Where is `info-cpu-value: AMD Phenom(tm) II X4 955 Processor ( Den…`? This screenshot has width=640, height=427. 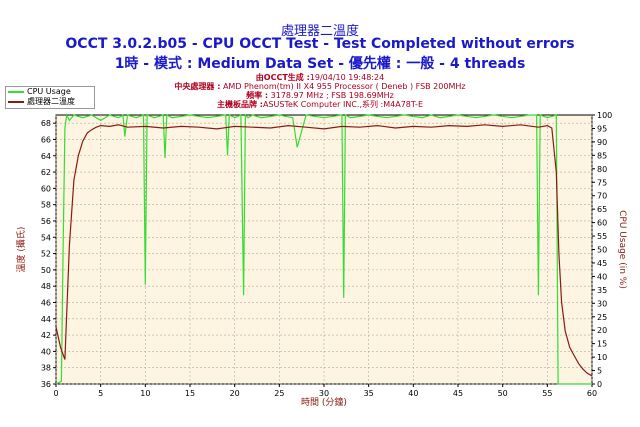
info-cpu-value: AMD Phenom(tm) II X4 955 Processor ( Den… is located at coordinates (344, 86).